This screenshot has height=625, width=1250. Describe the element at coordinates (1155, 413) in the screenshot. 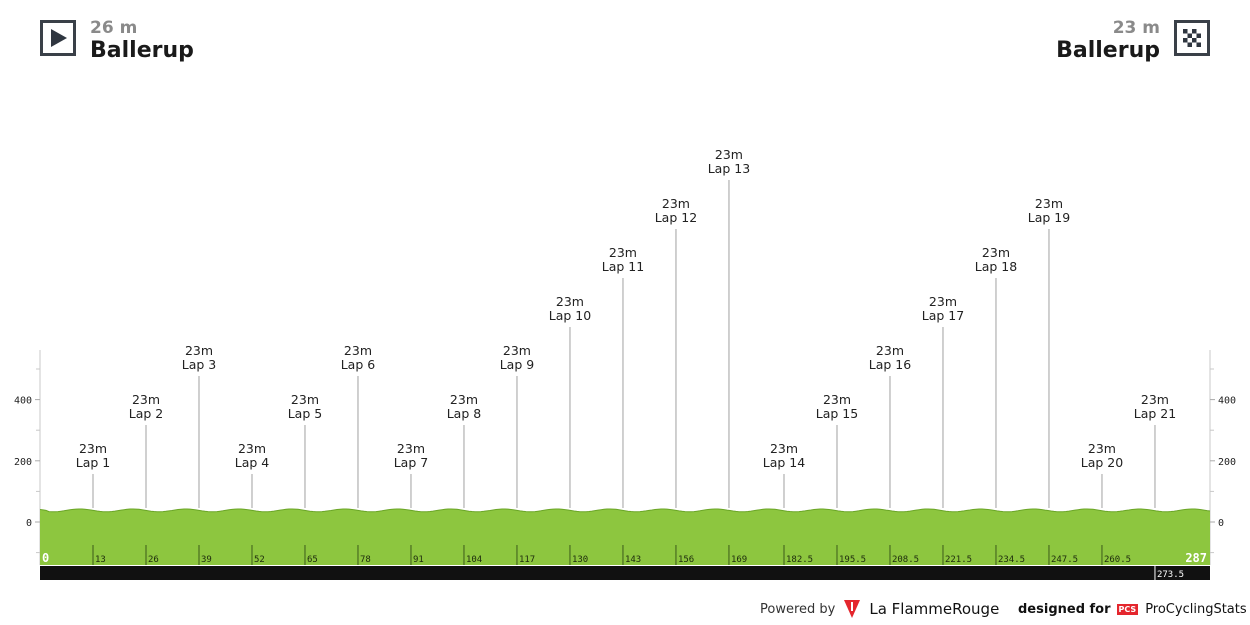

I see `lap-marker-label: Lap 21` at that location.